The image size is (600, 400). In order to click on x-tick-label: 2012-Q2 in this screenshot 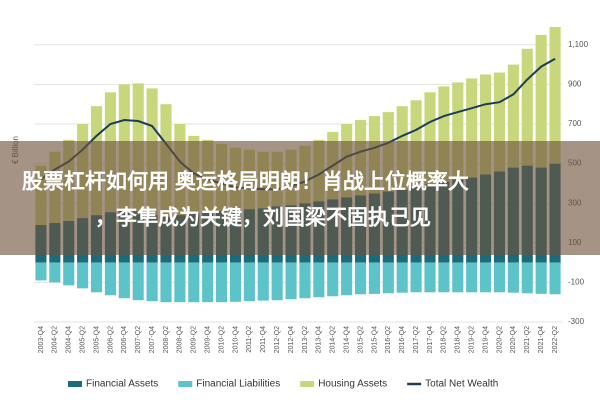, I will do `click(277, 339)`.